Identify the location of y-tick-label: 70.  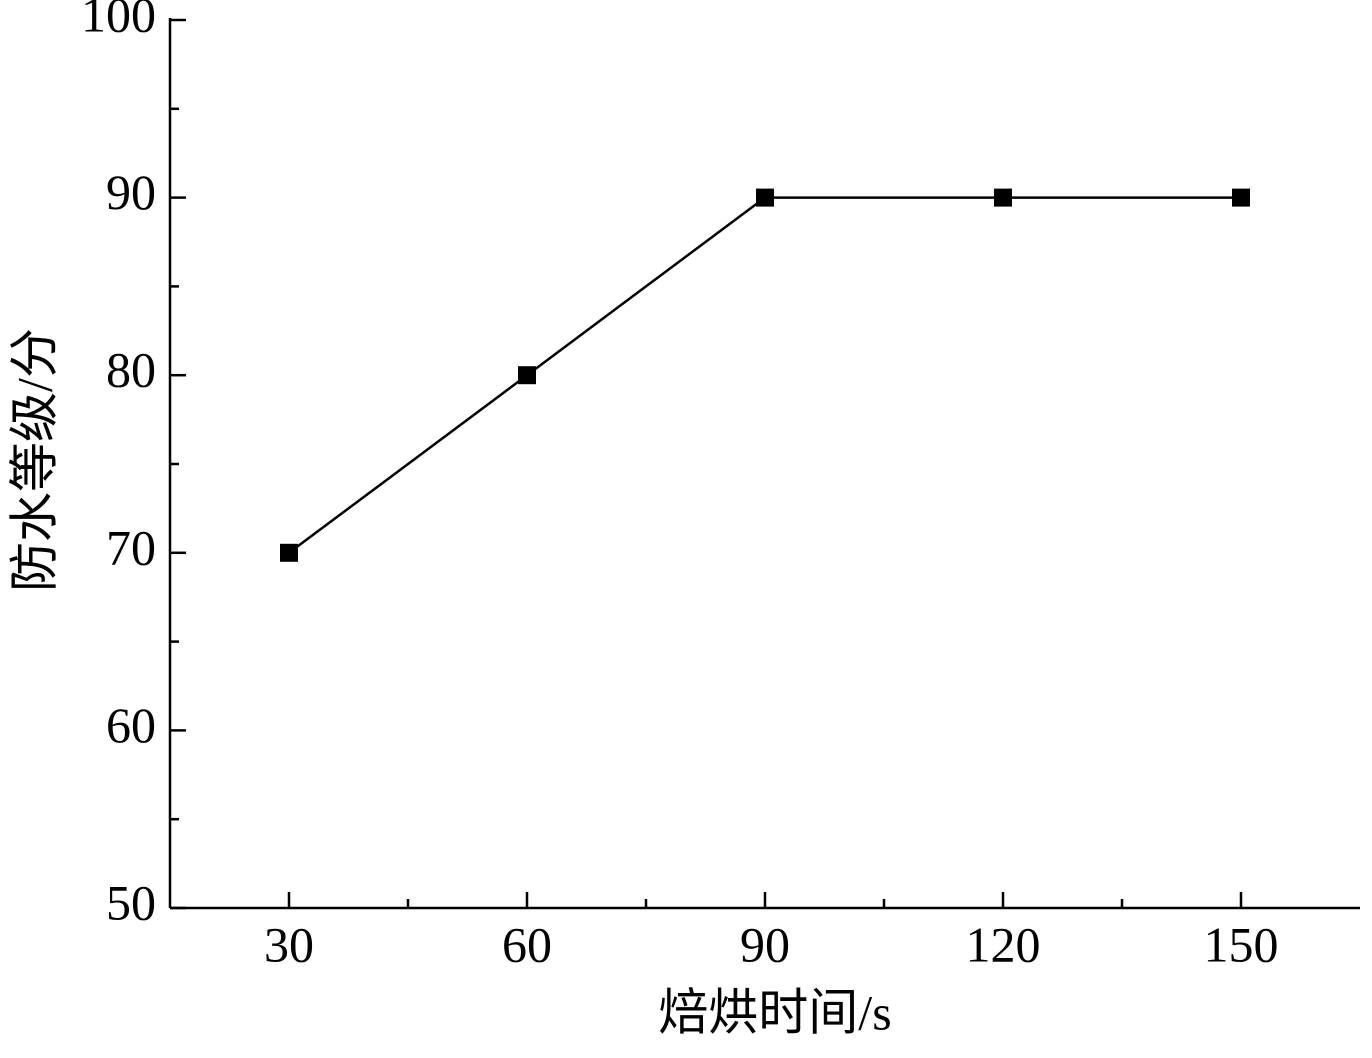
(131, 547).